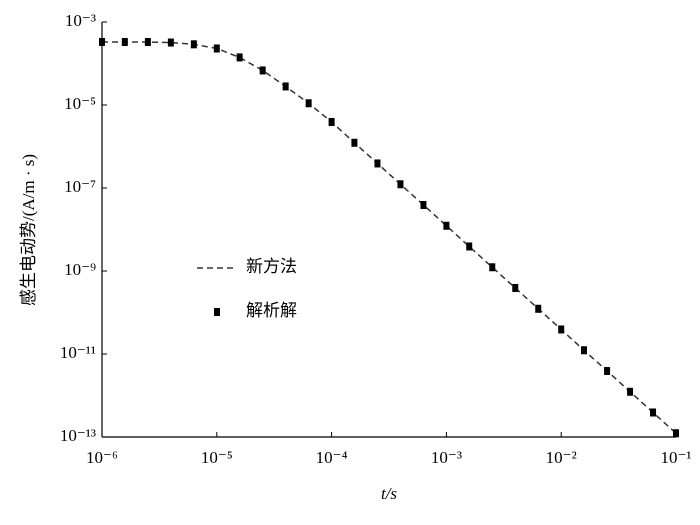 Image resolution: width=700 pixels, height=525 pixels. I want to click on legend-label: 新方法, so click(271, 266).